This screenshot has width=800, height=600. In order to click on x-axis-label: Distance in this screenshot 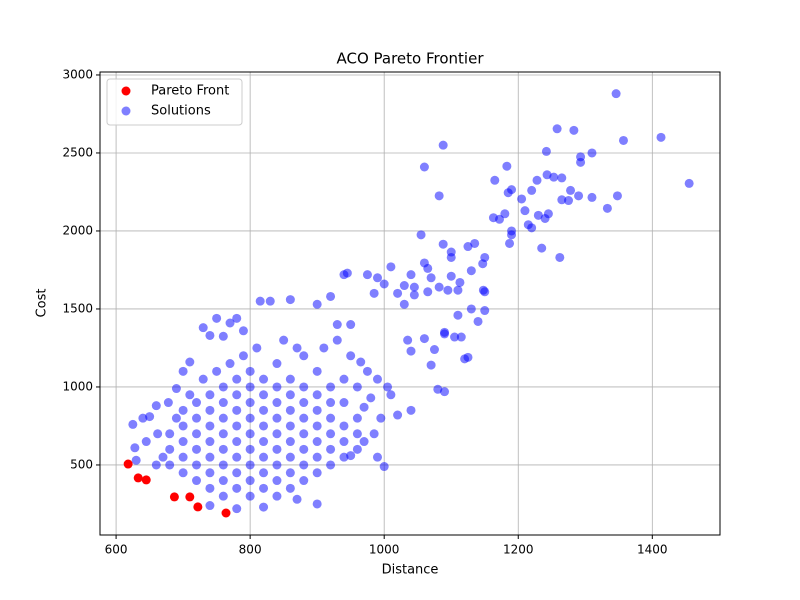, I will do `click(410, 570)`.